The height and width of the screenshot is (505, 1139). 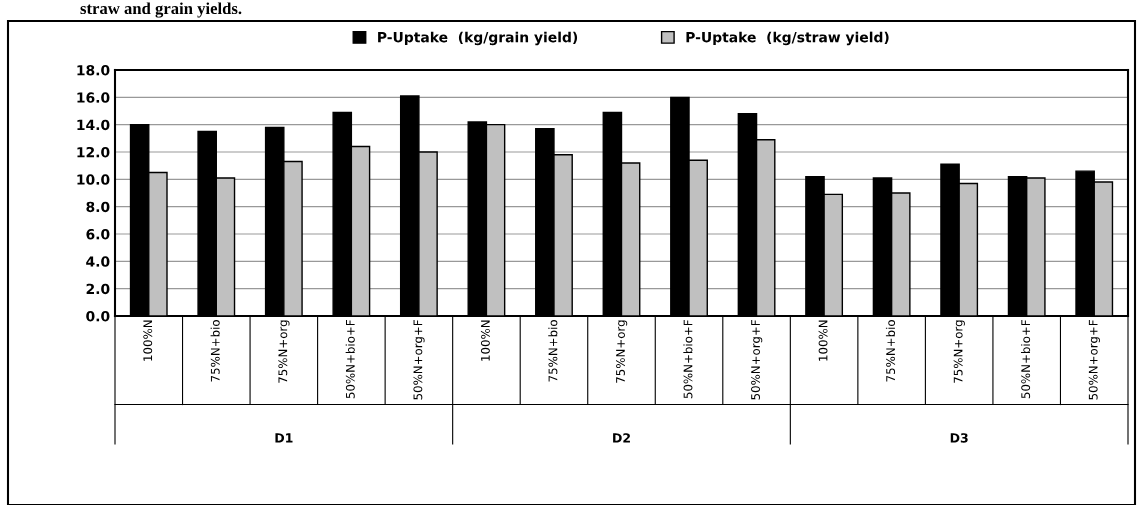 What do you see at coordinates (93, 152) in the screenshot?
I see `y-tick-label: 12.0` at bounding box center [93, 152].